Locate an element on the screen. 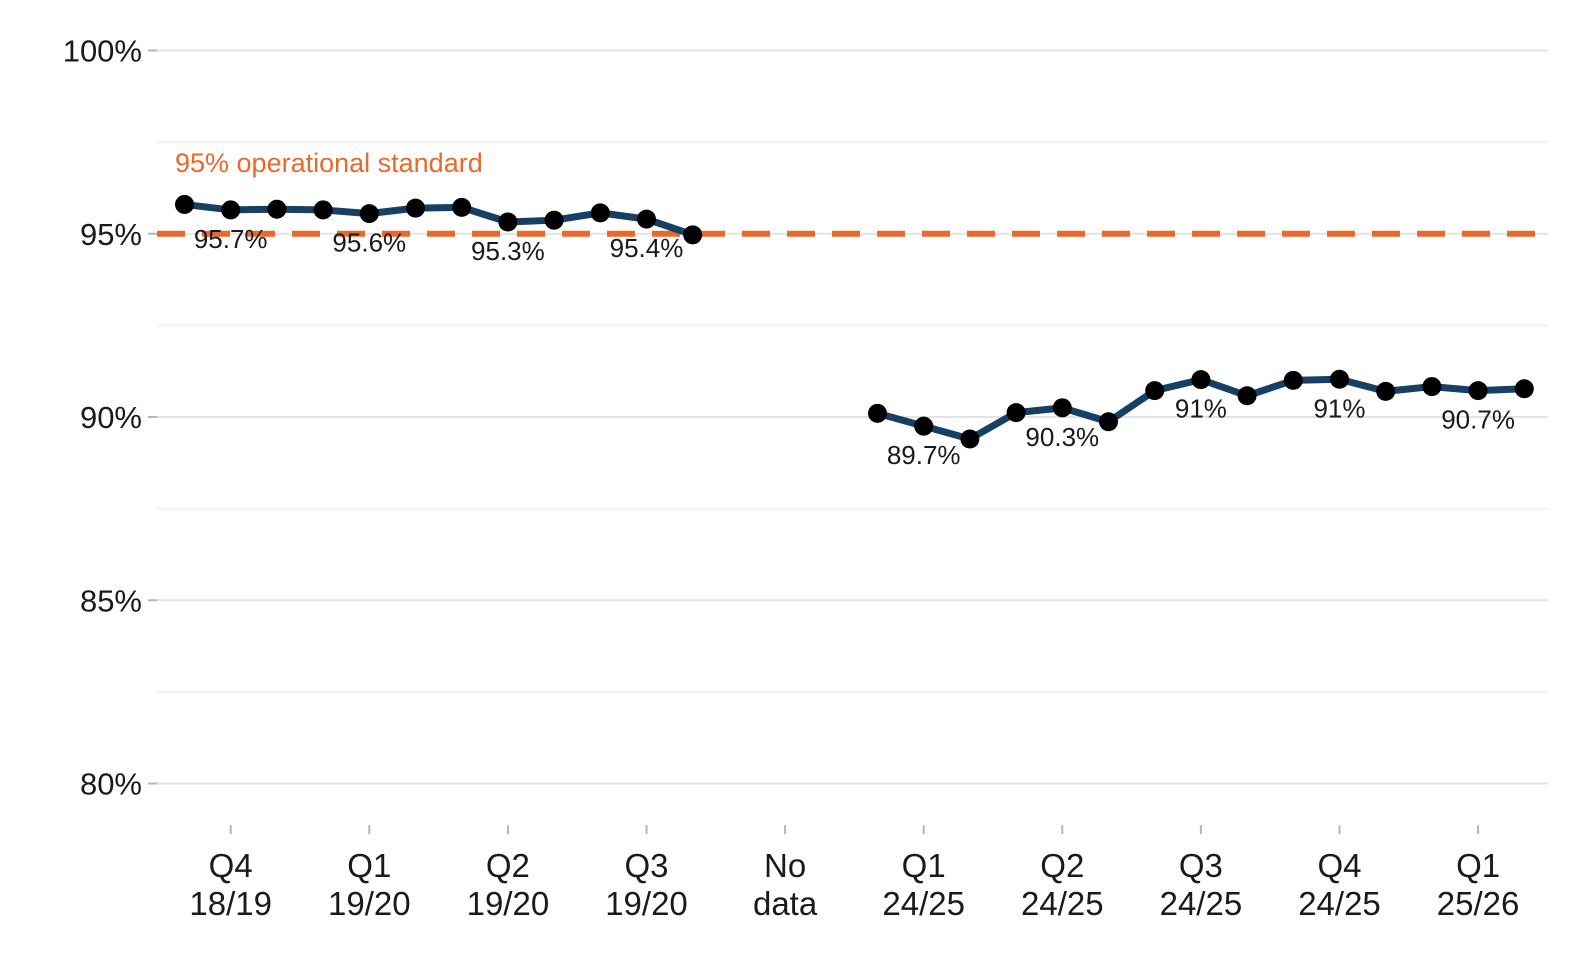  y-tick-label: 100% is located at coordinates (102, 51).